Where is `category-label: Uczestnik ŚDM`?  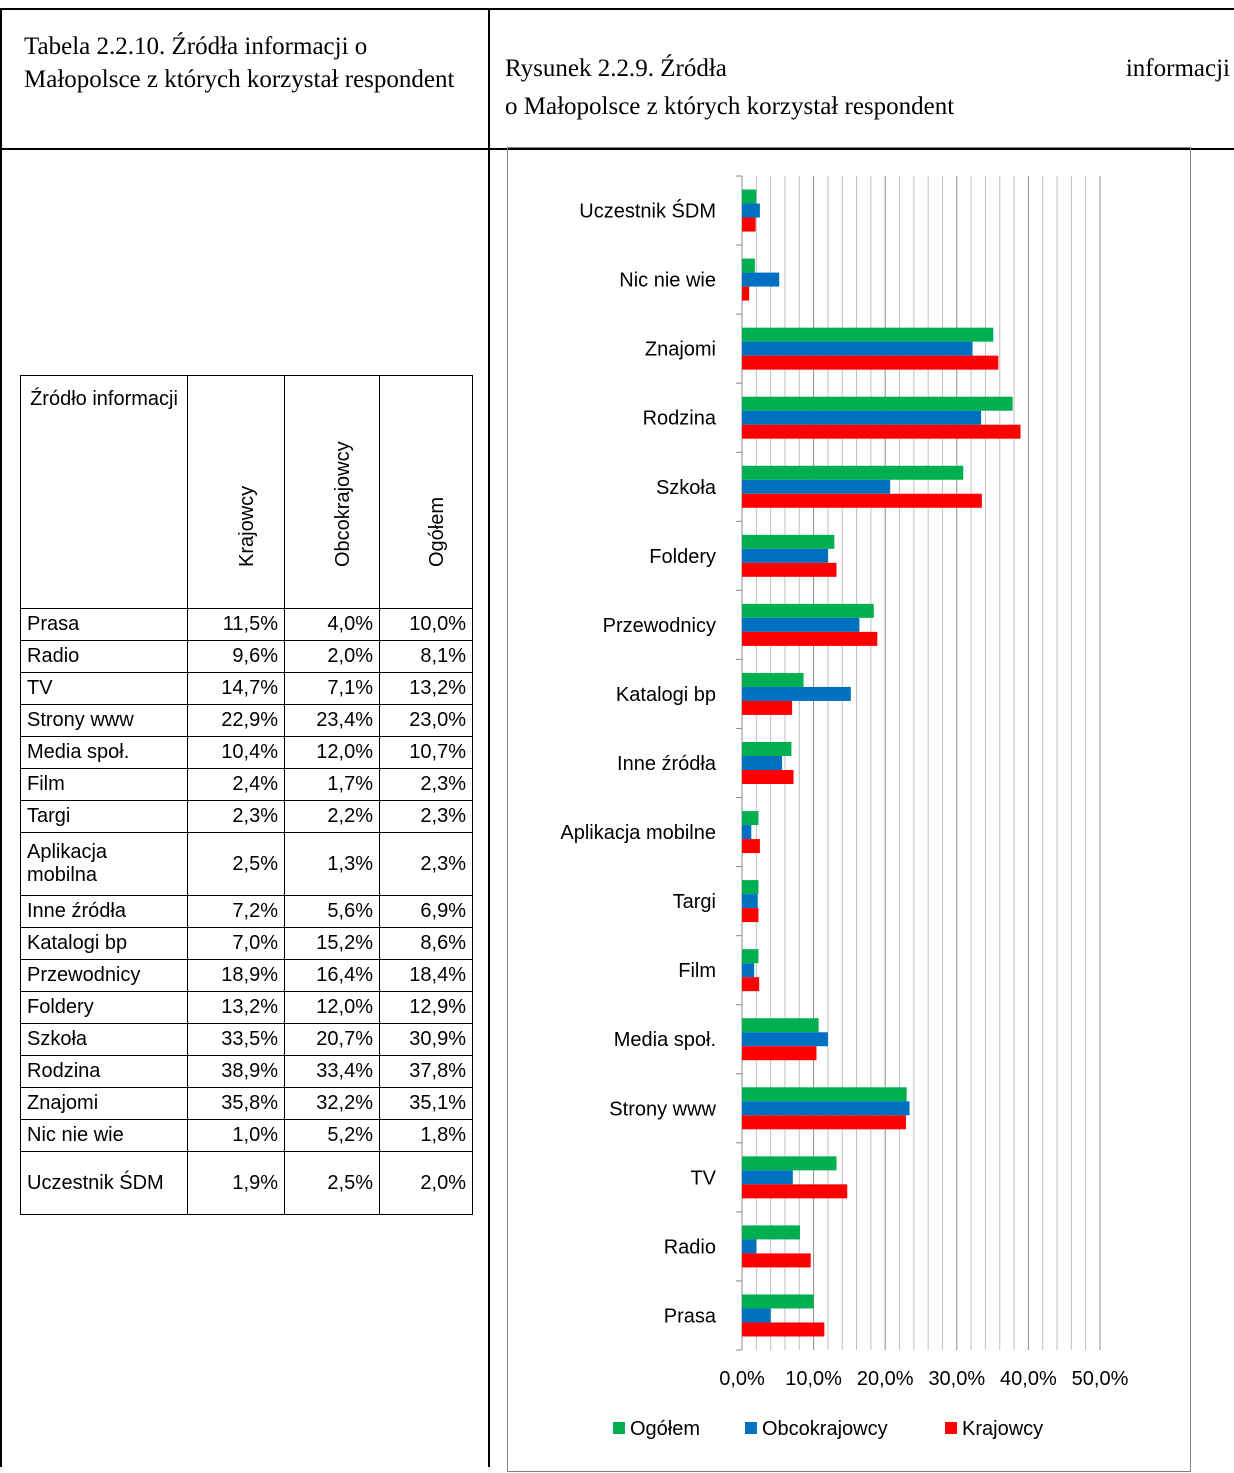 category-label: Uczestnik ŚDM is located at coordinates (647, 211).